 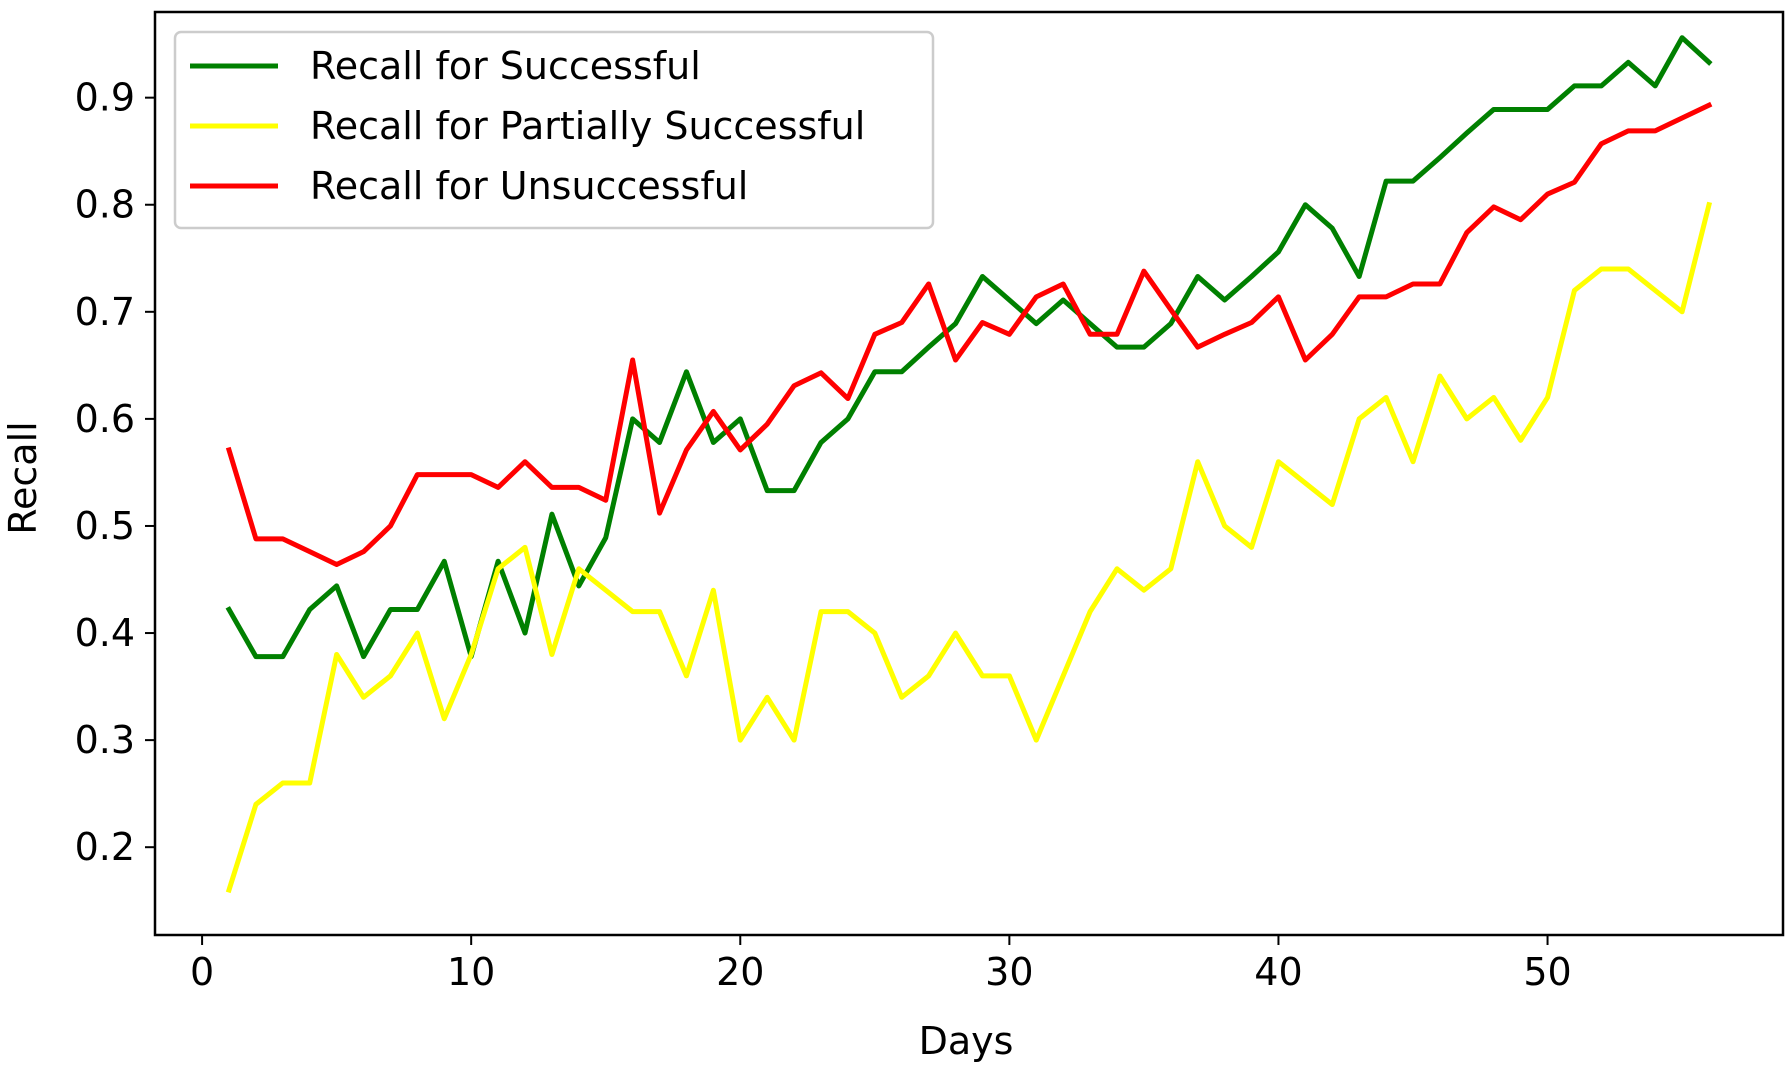 What do you see at coordinates (505, 66) in the screenshot?
I see `legend-label-1: Recall for Successful` at bounding box center [505, 66].